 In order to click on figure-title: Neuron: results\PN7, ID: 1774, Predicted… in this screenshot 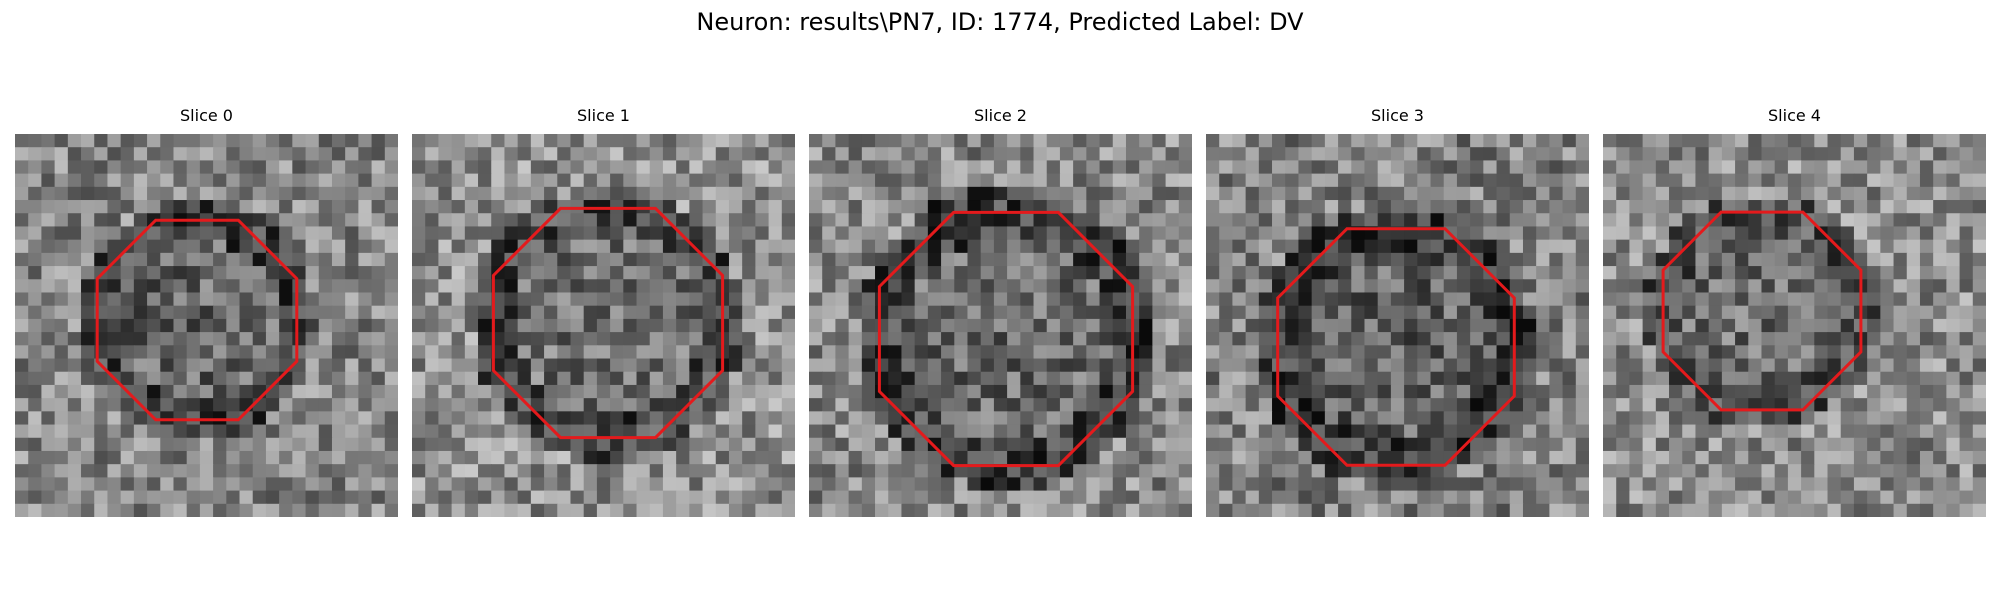, I will do `click(1000, 22)`.